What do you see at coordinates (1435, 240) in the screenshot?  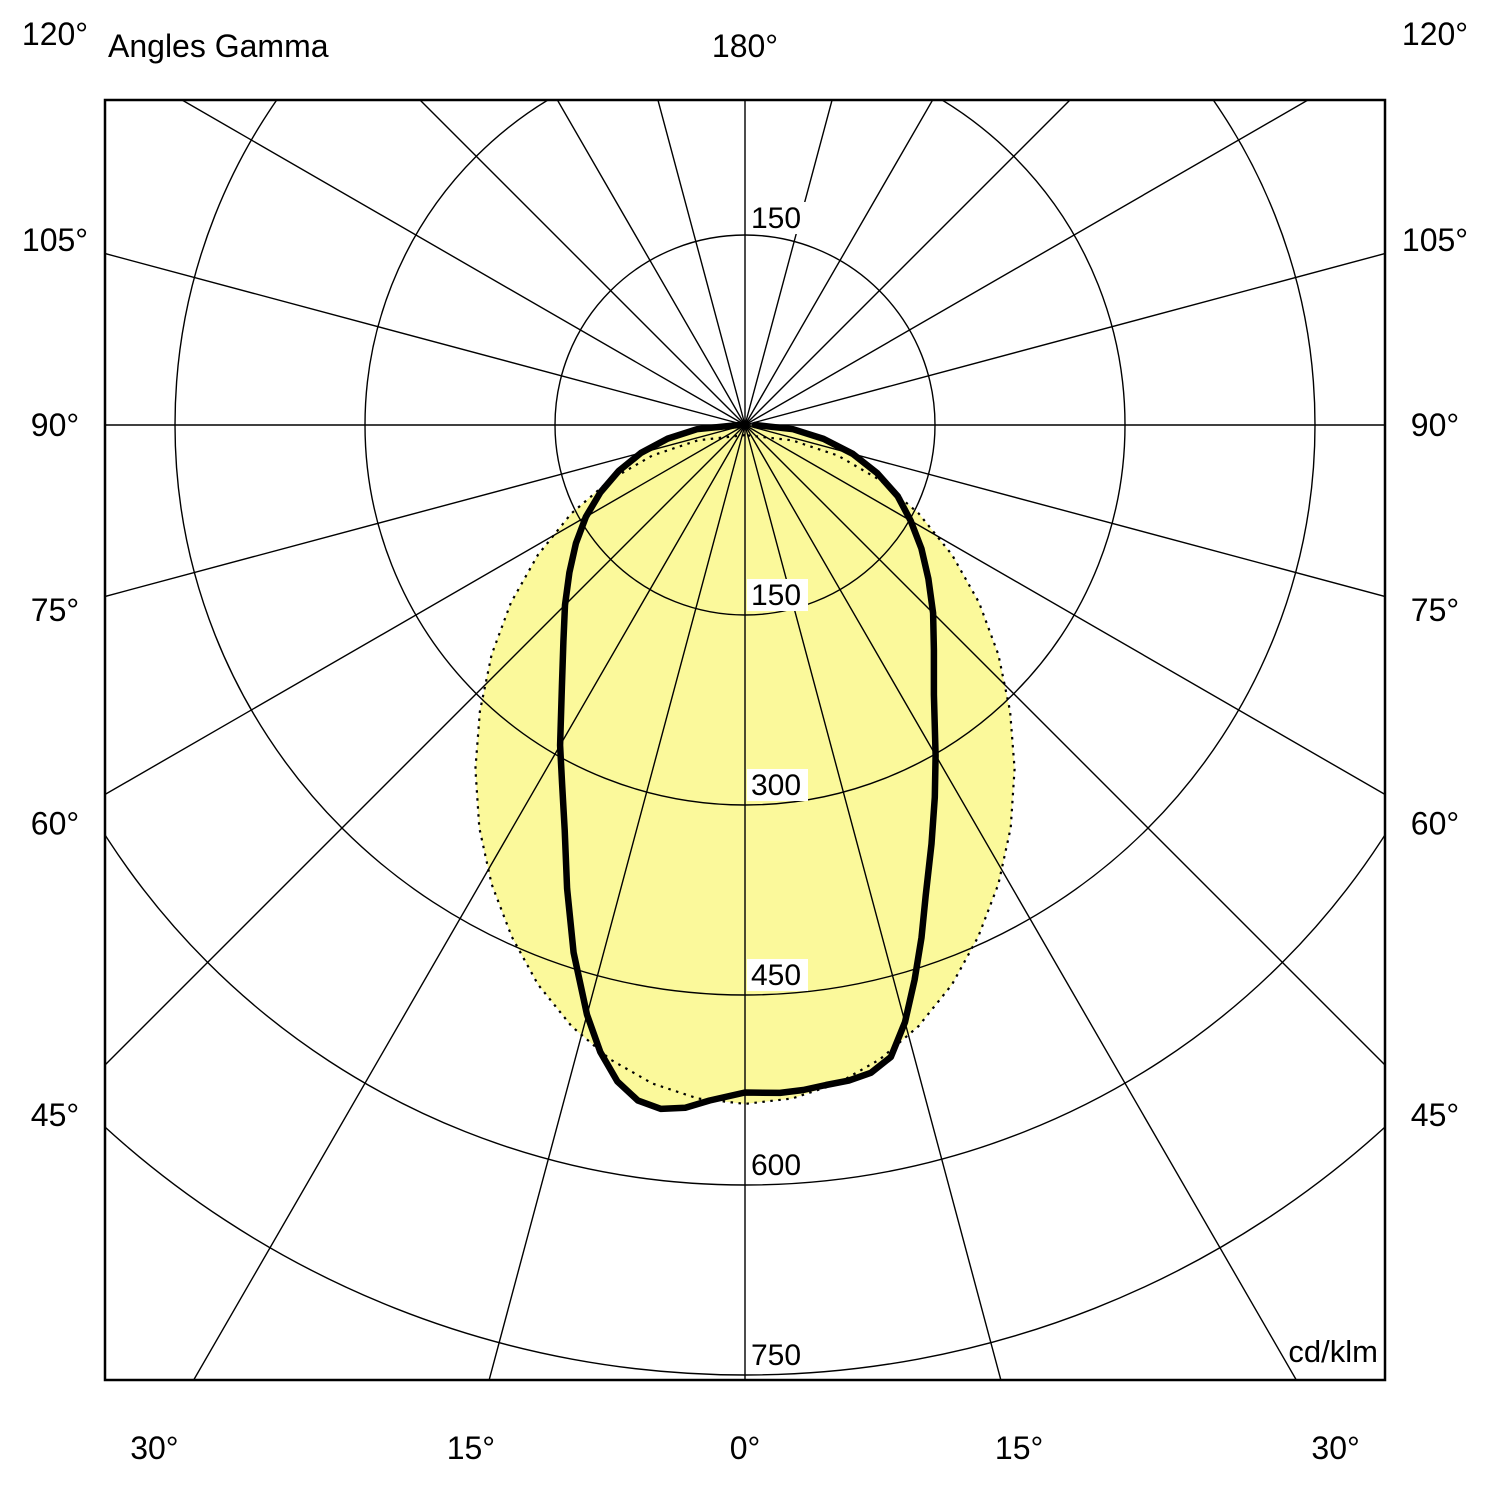 I see `gamma-label-right-105: 105°` at bounding box center [1435, 240].